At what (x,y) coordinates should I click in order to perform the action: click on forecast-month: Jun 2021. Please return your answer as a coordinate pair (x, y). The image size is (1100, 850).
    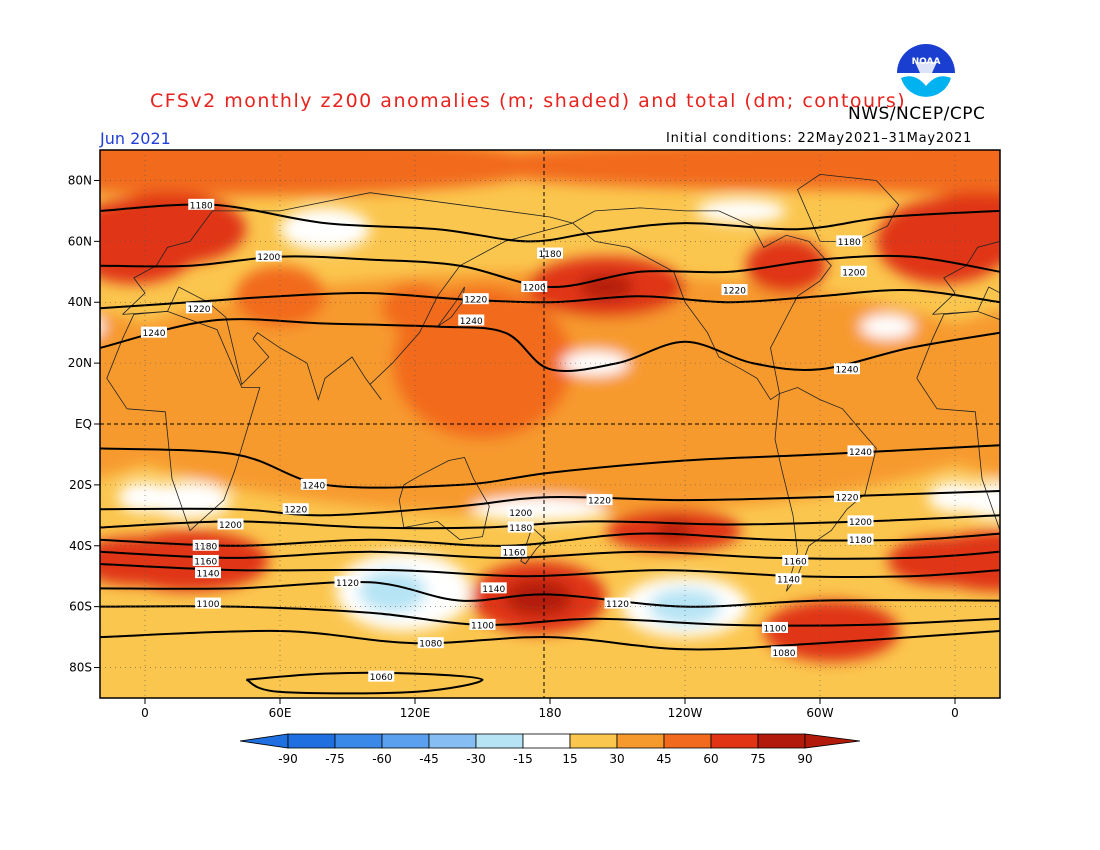
    Looking at the image, I should click on (135, 138).